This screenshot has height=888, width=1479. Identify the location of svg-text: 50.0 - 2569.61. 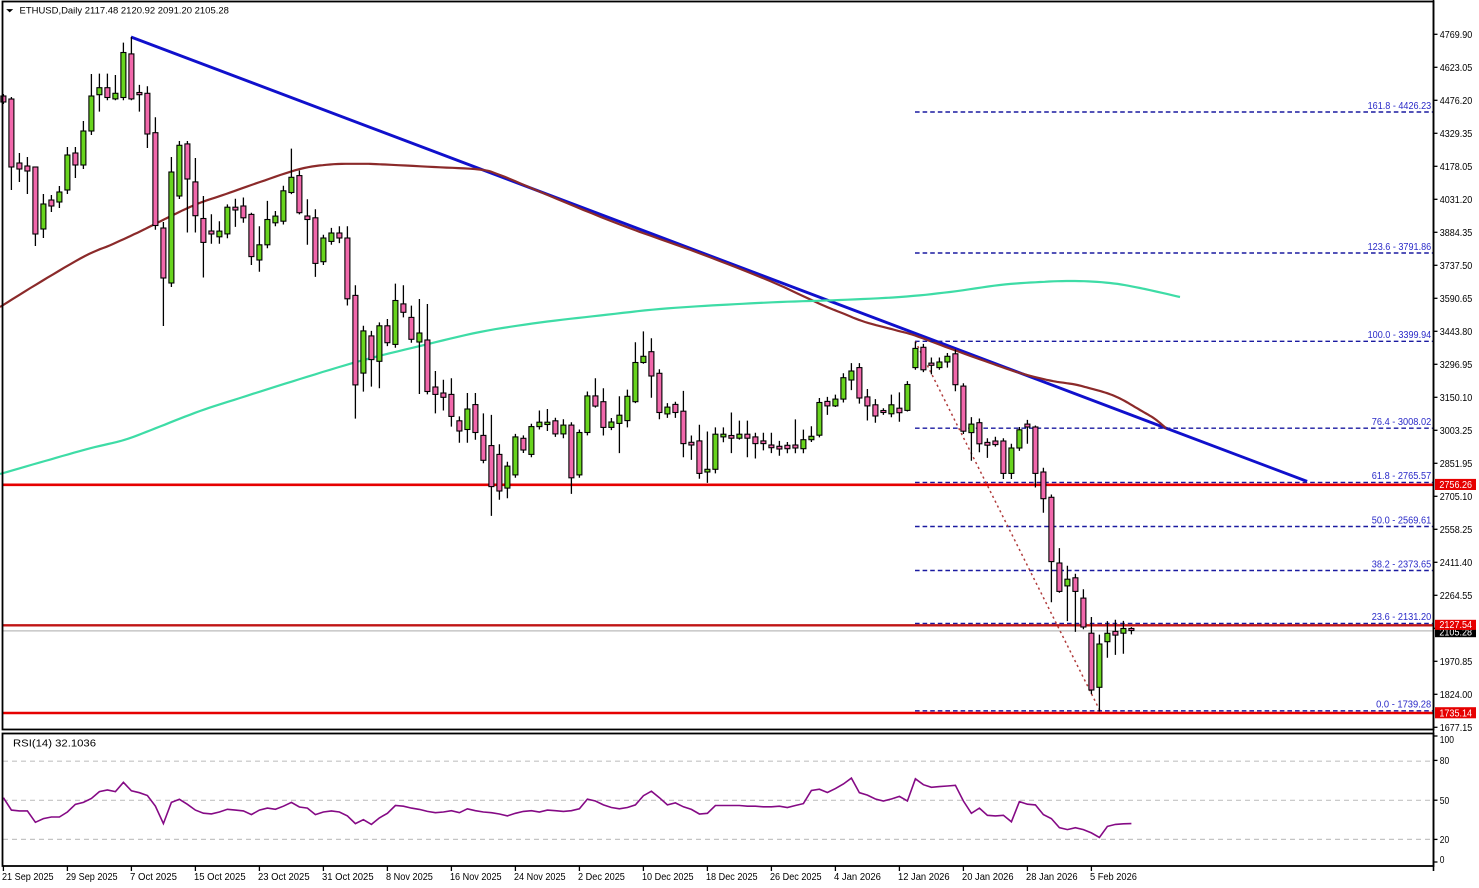
(1402, 520).